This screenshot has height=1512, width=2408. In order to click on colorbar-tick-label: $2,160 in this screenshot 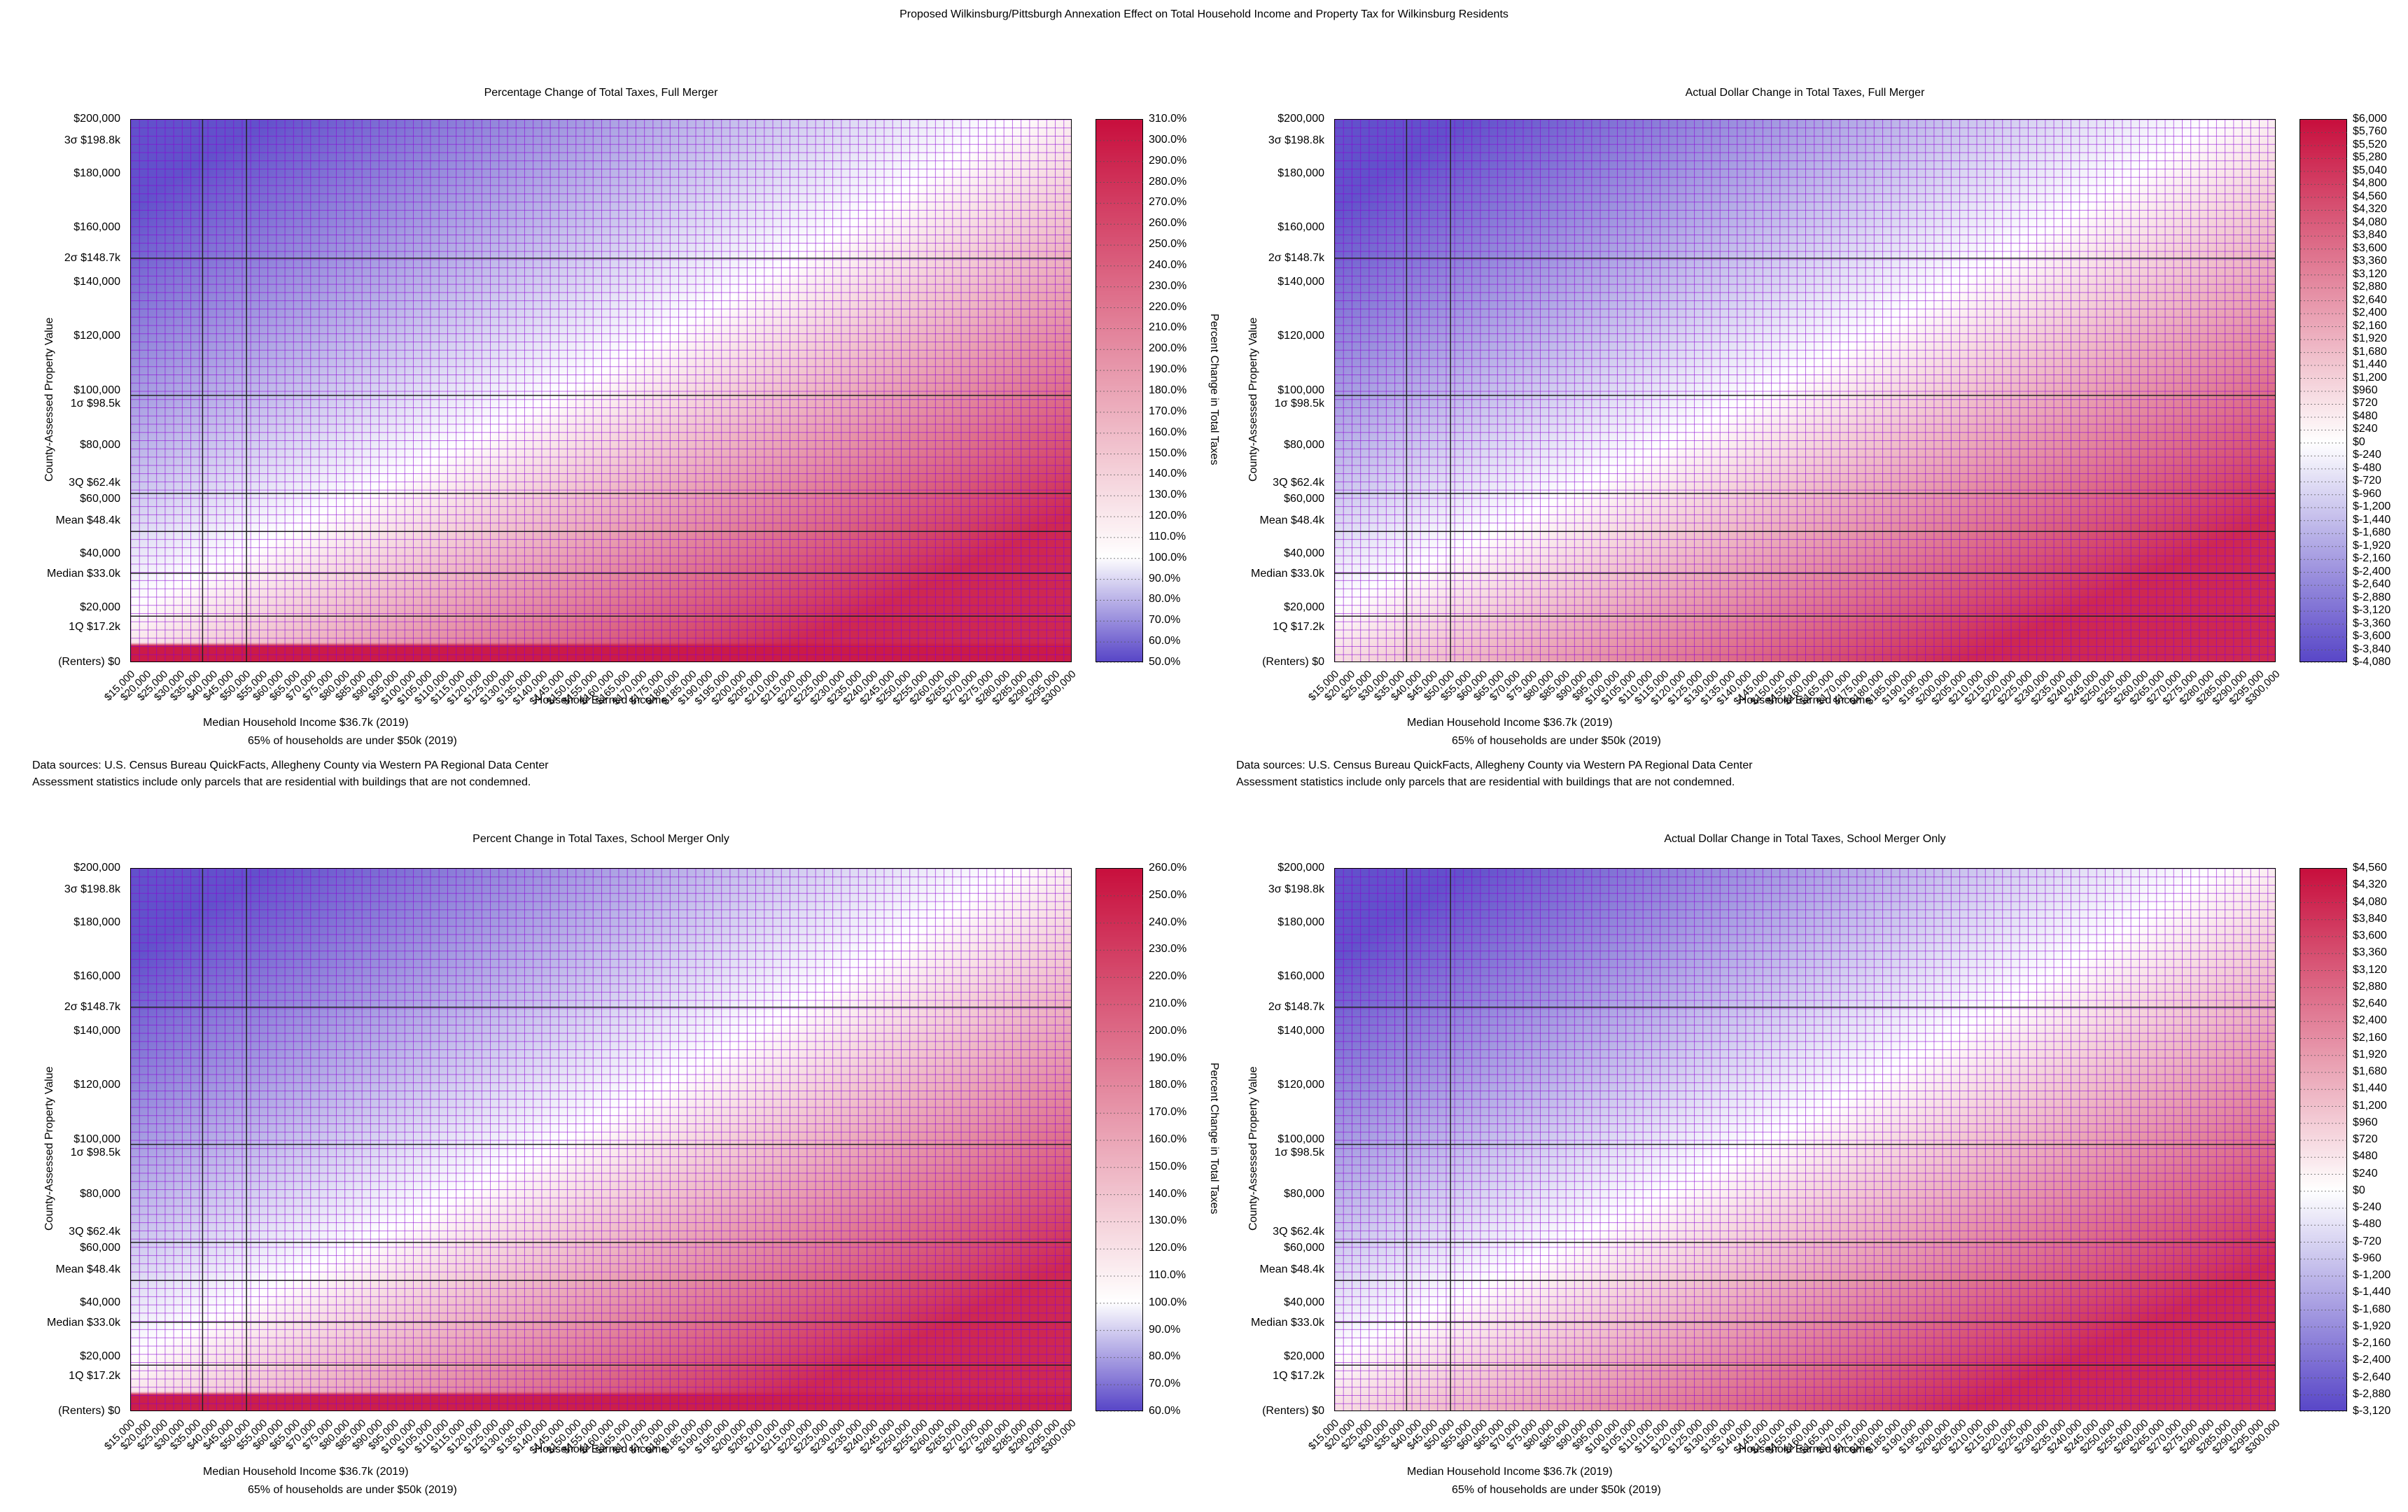, I will do `click(2370, 1037)`.